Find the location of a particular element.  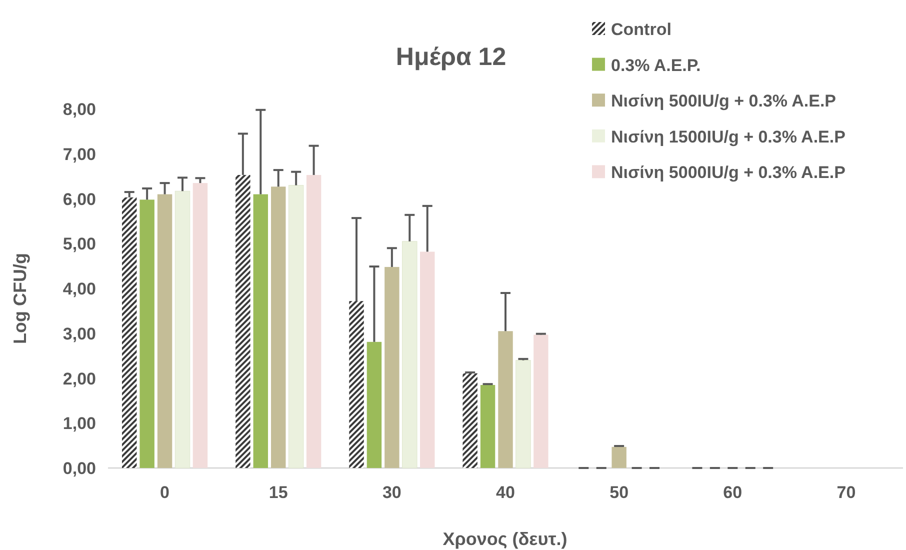

chart-title: Ημέρα 12 is located at coordinates (451, 57).